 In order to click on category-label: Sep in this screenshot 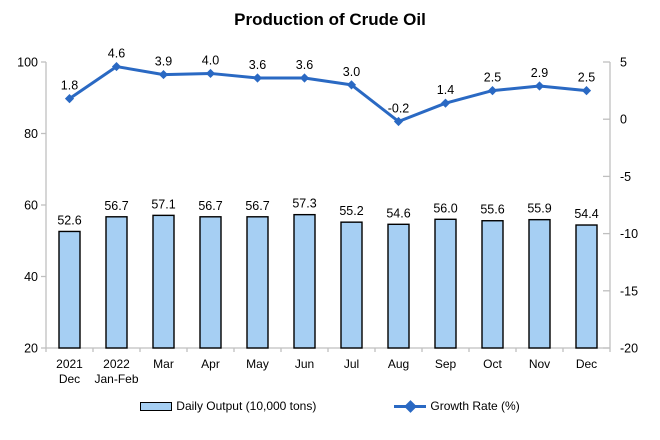, I will do `click(446, 364)`.